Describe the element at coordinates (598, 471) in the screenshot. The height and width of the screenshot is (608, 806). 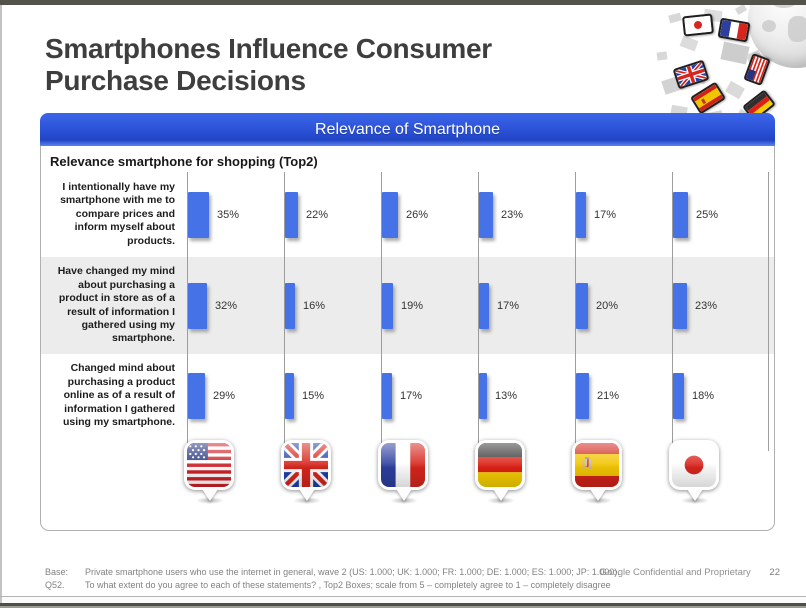
I see `es-flag-pin-icon` at that location.